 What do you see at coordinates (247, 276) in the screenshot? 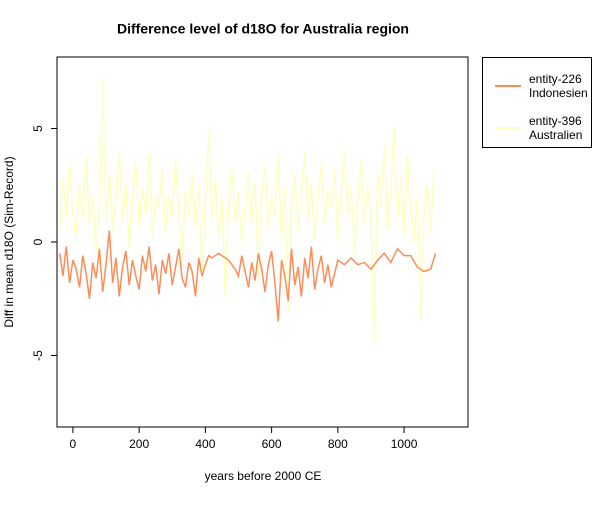
I see `series-line` at bounding box center [247, 276].